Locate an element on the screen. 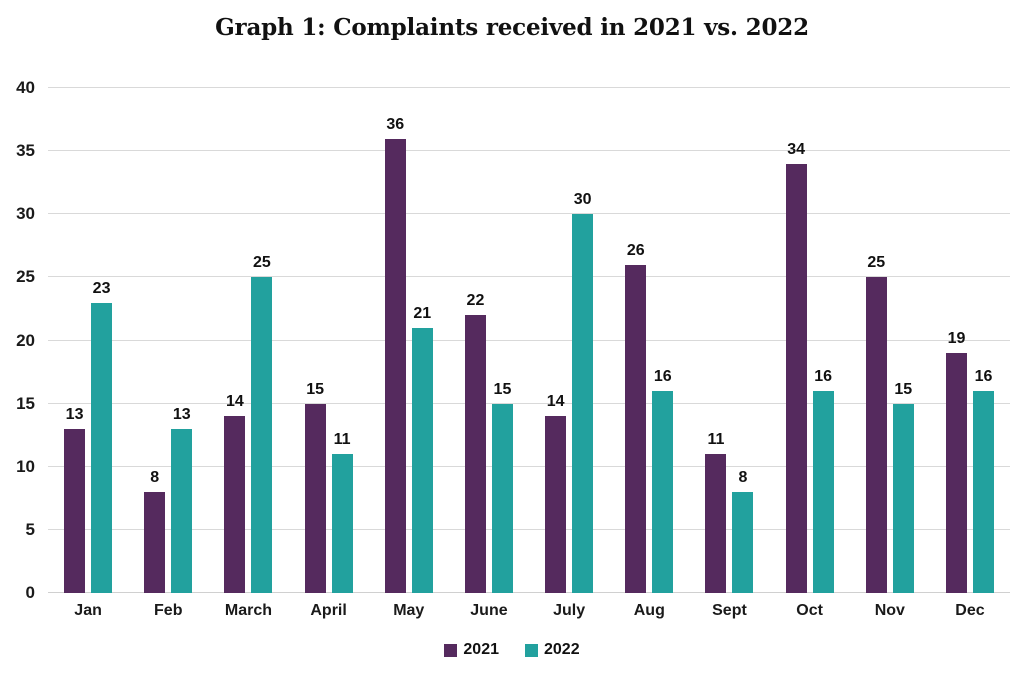 The height and width of the screenshot is (692, 1024). y-tick-label-30: 30 is located at coordinates (25, 214).